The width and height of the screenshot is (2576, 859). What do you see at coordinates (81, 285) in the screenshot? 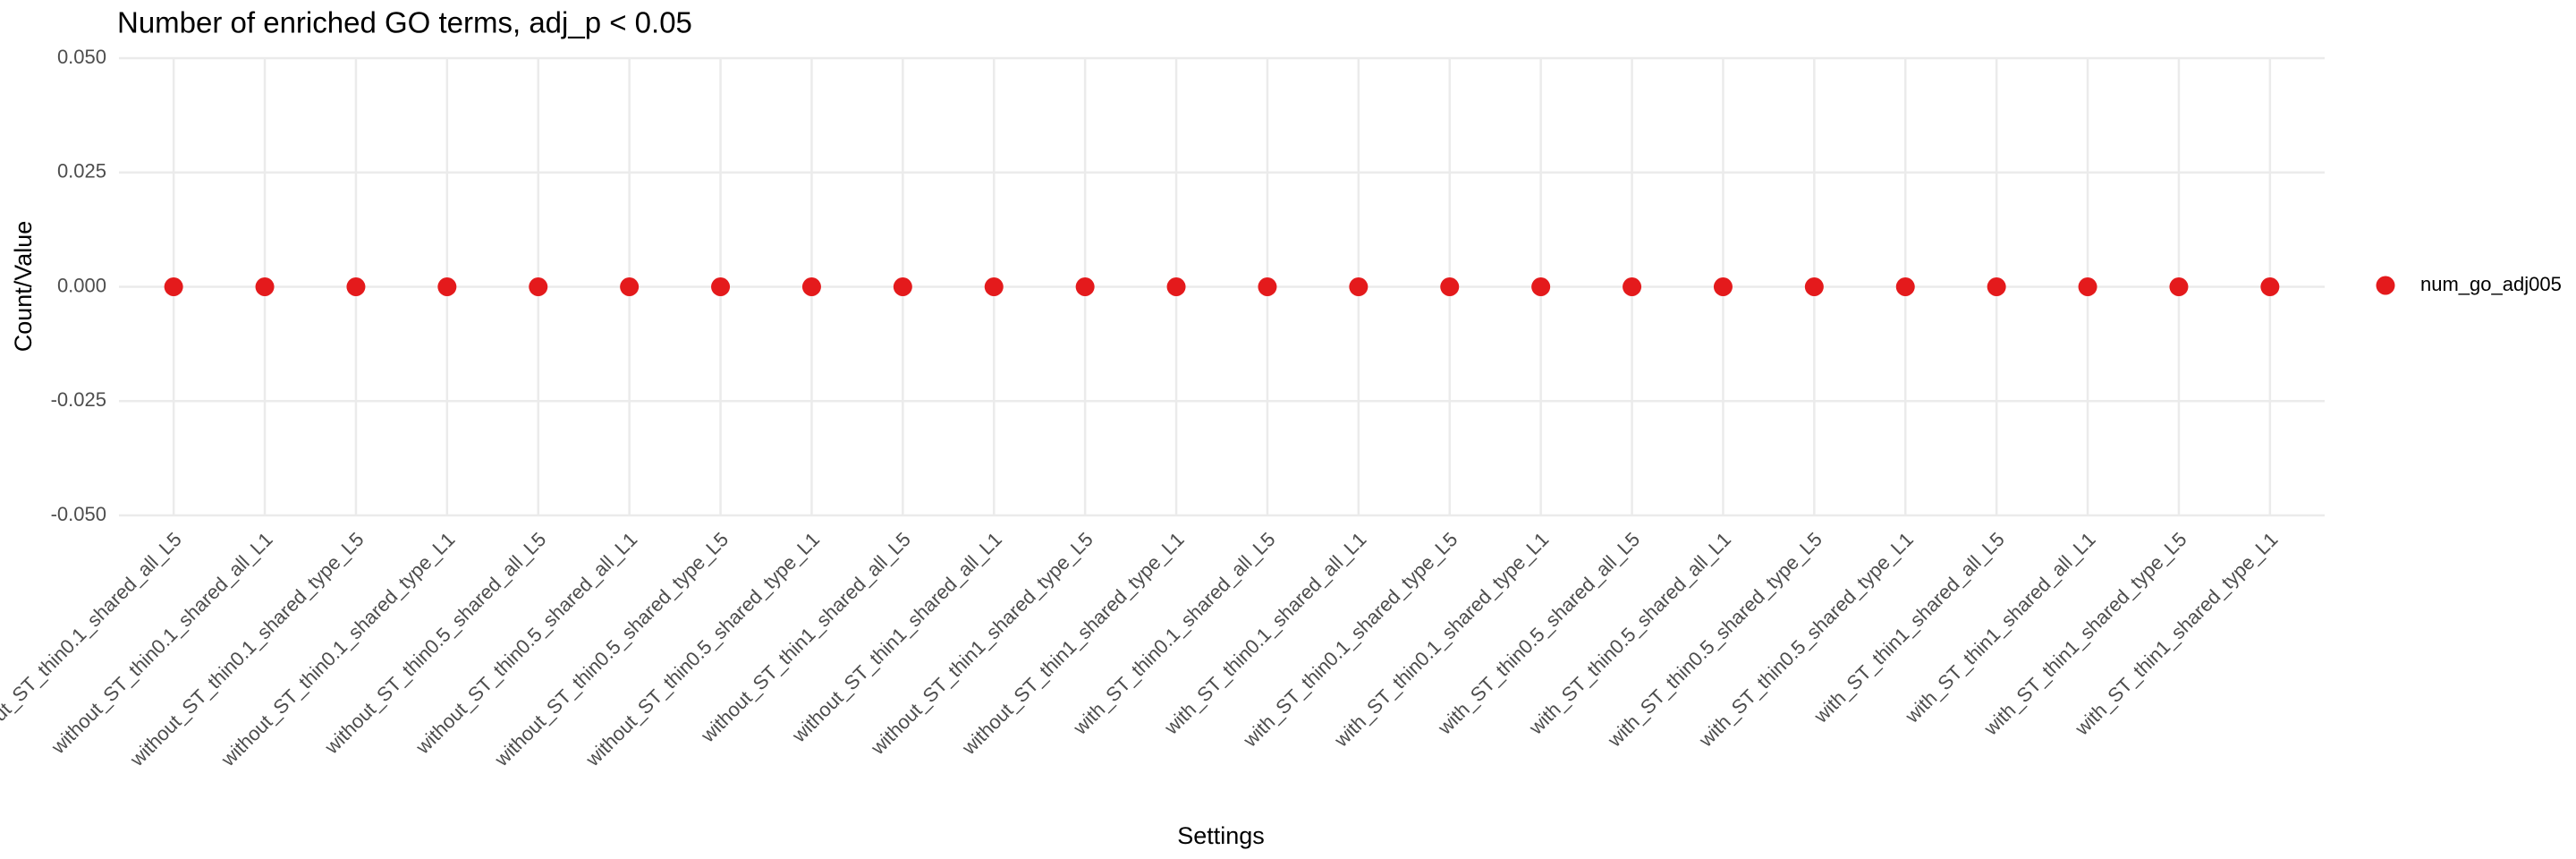
I see `y-tick-label: 0.000` at bounding box center [81, 285].